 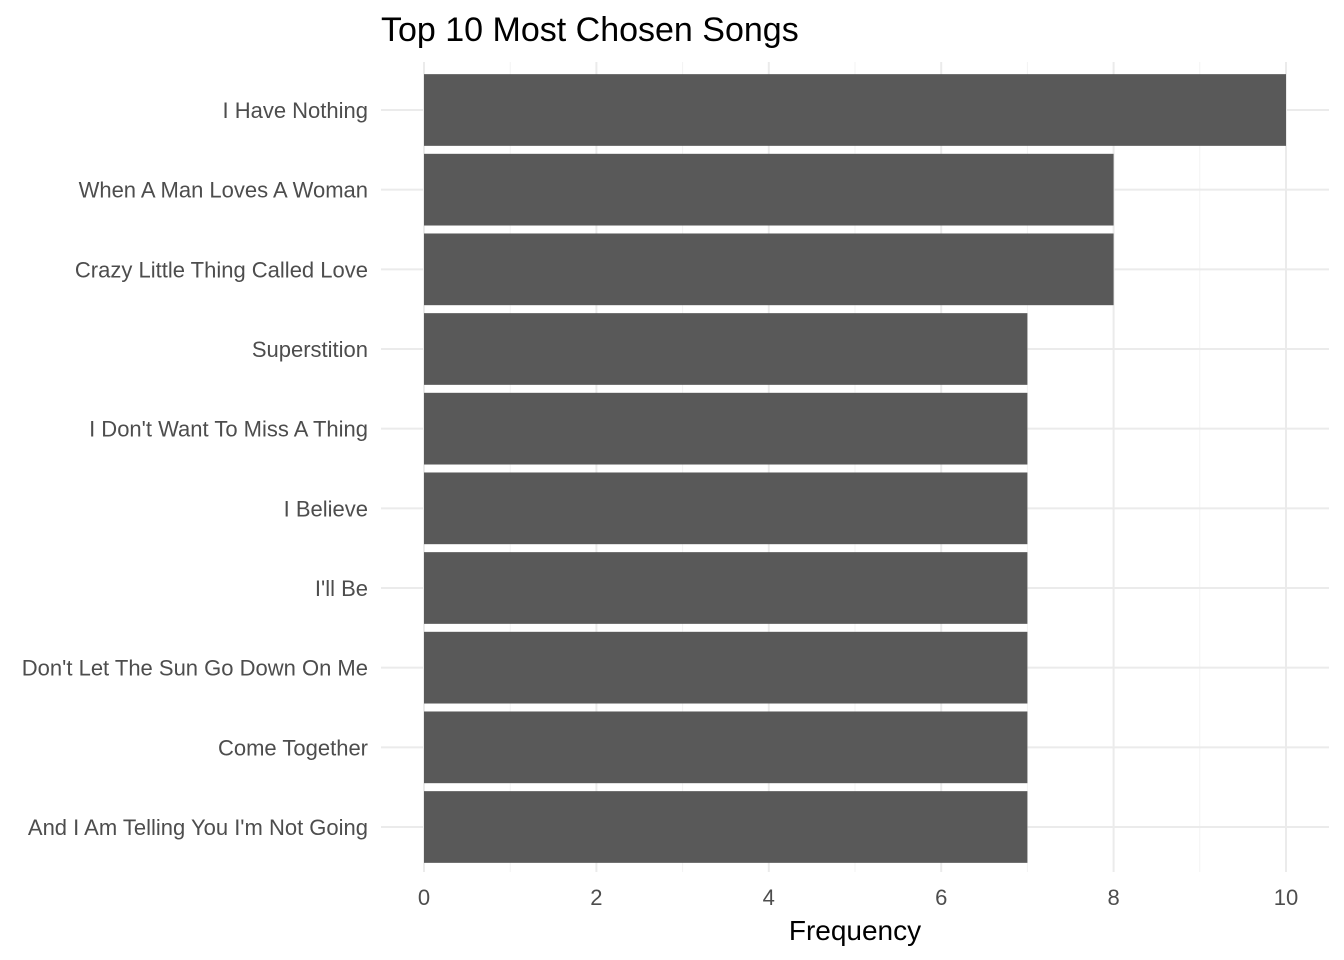 I want to click on x-tick-label: 6, so click(x=941, y=897).